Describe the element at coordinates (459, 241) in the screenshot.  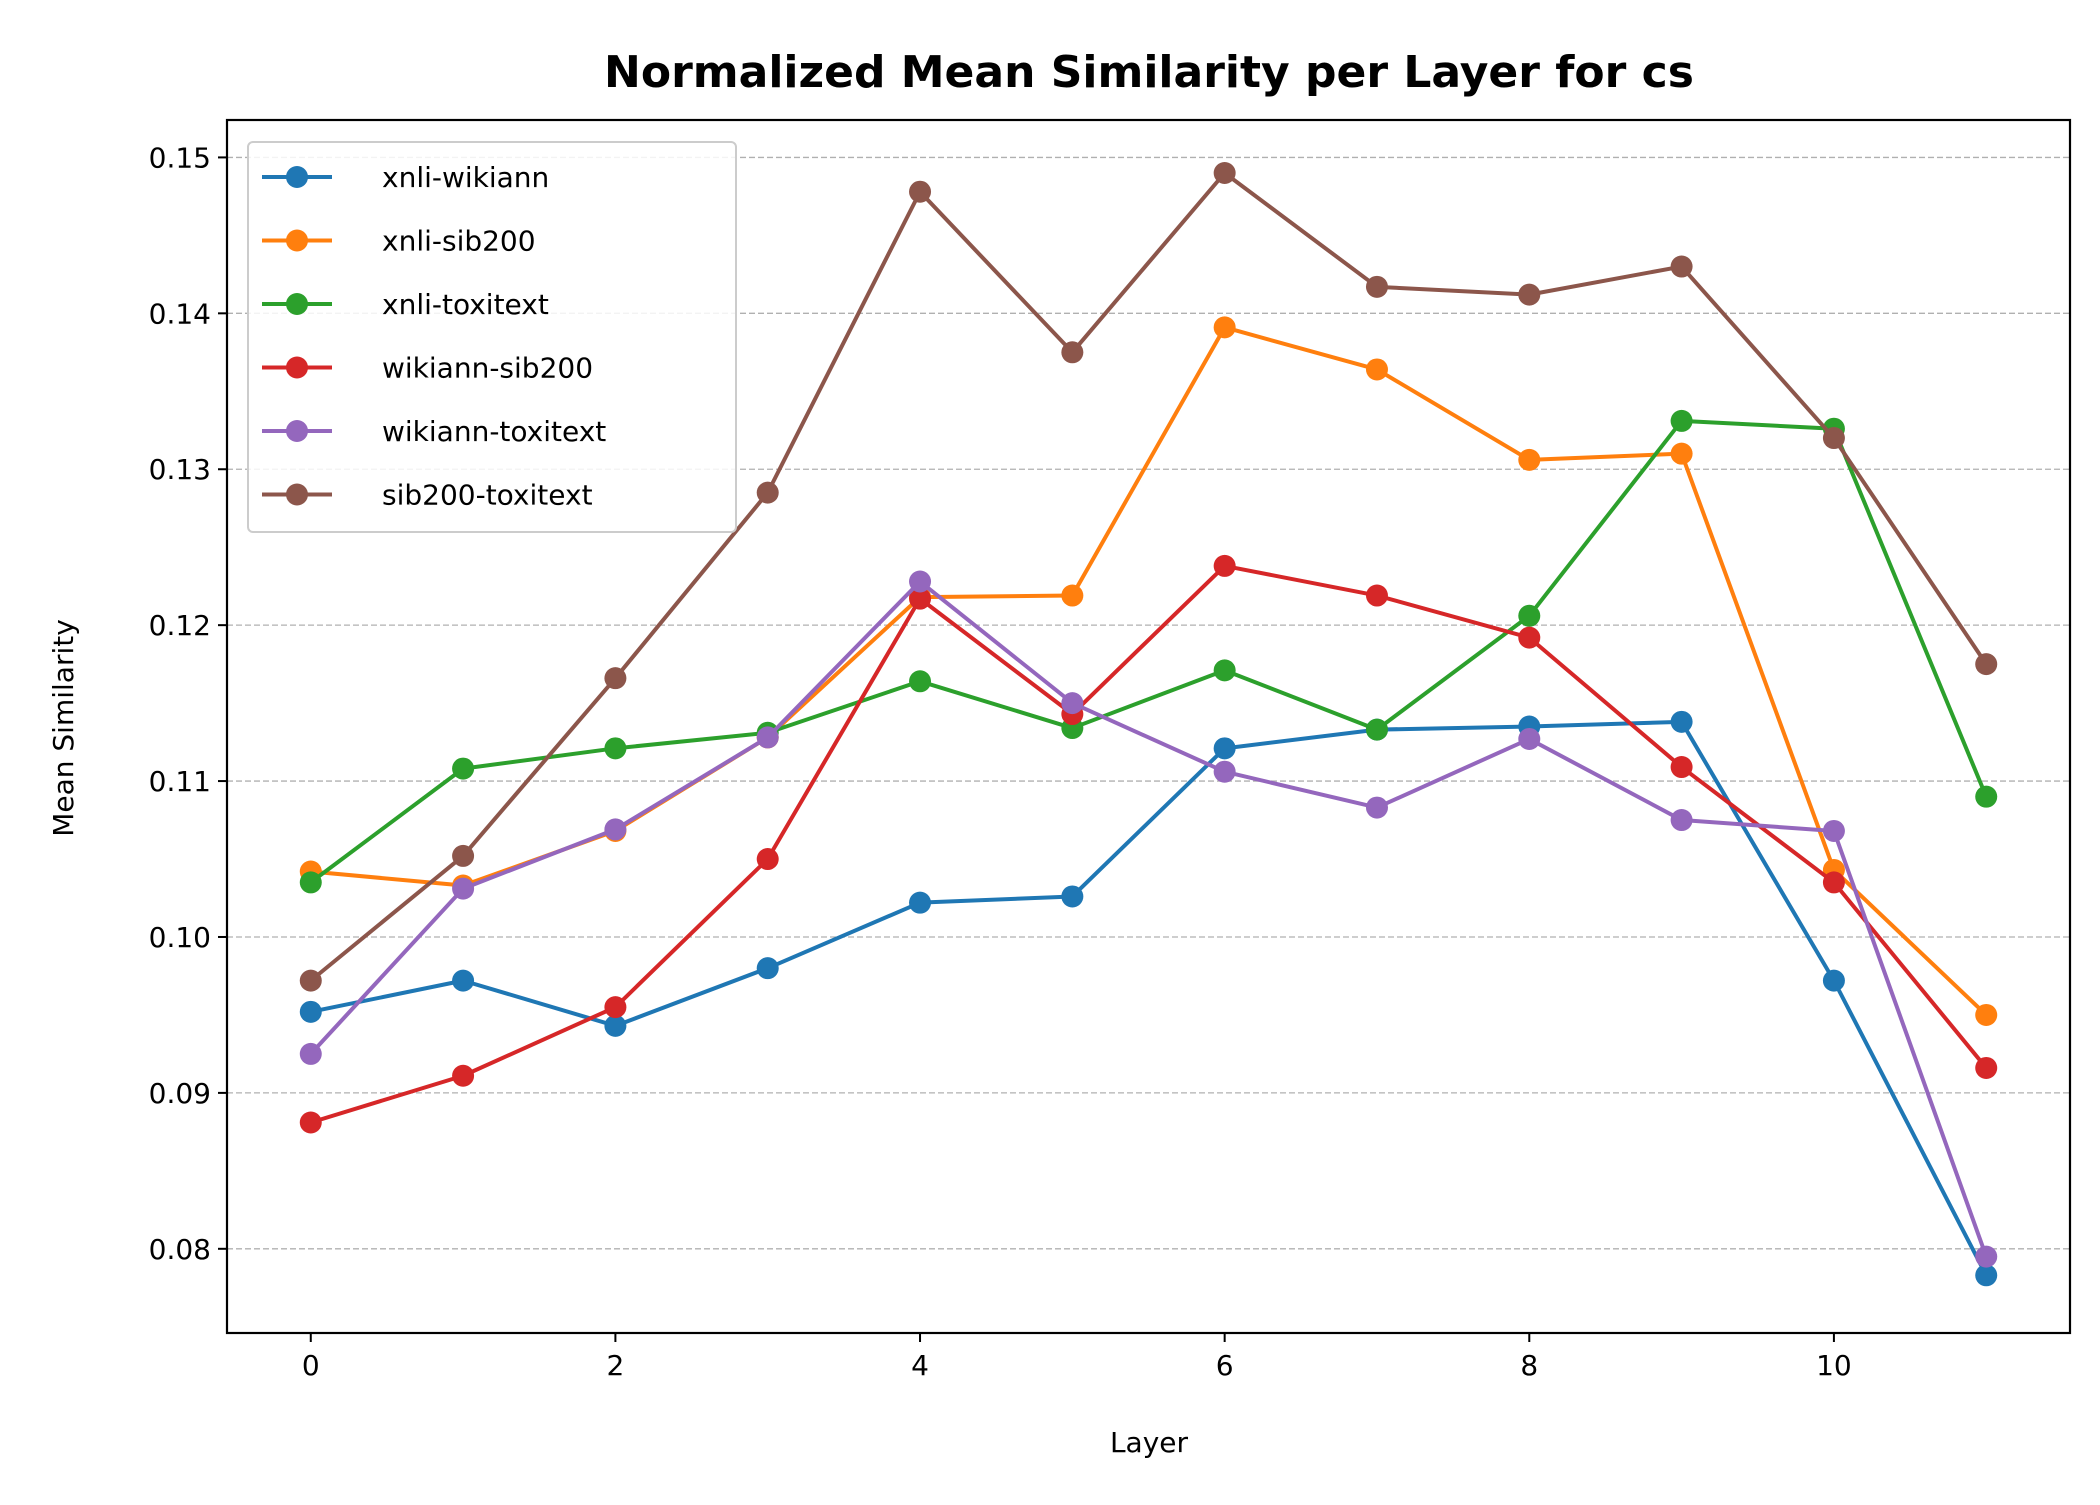
I see `legend-label: xnli-sib200` at that location.